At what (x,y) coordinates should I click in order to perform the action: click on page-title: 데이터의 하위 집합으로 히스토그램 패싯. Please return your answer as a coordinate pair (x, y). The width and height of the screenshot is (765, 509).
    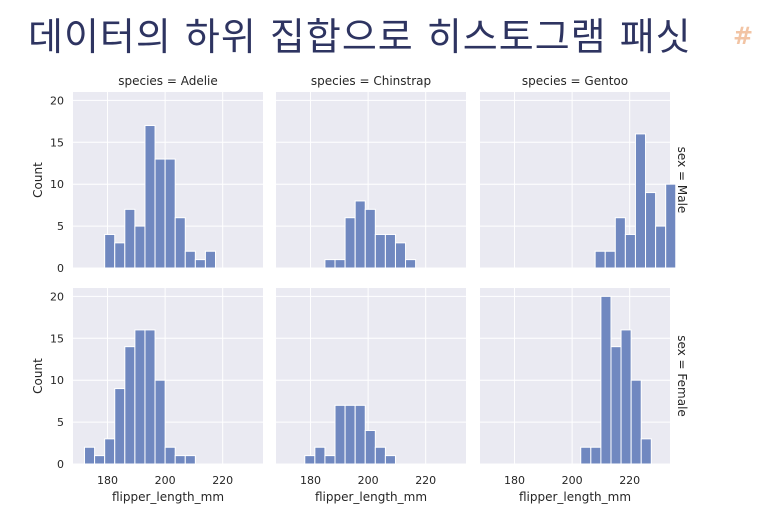
    Looking at the image, I should click on (360, 37).